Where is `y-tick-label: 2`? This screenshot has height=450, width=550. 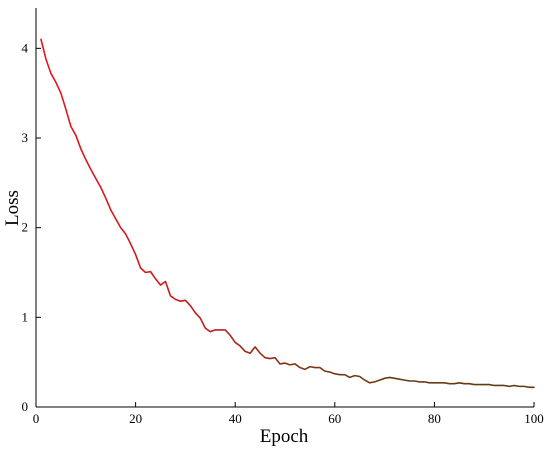 y-tick-label: 2 is located at coordinates (25, 227).